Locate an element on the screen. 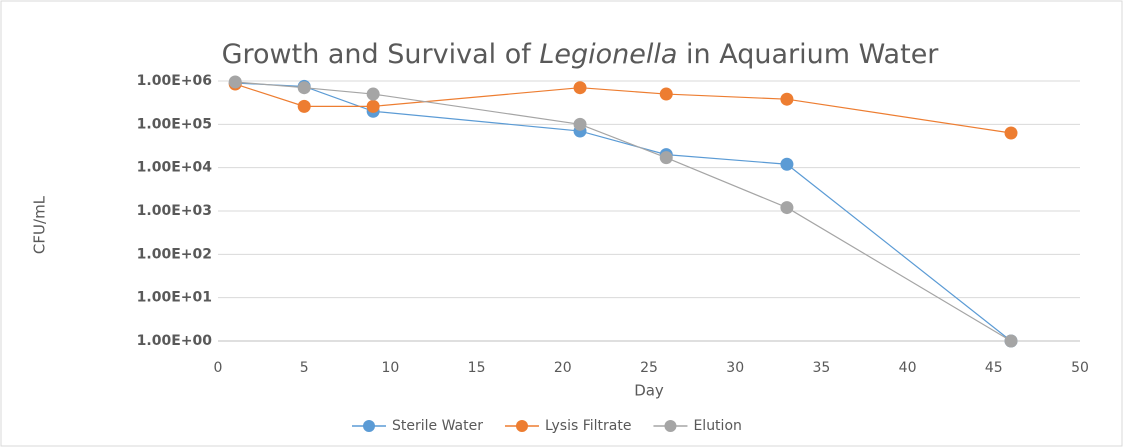 This screenshot has height=447, width=1123. x-tick-label: 25 is located at coordinates (649, 368).